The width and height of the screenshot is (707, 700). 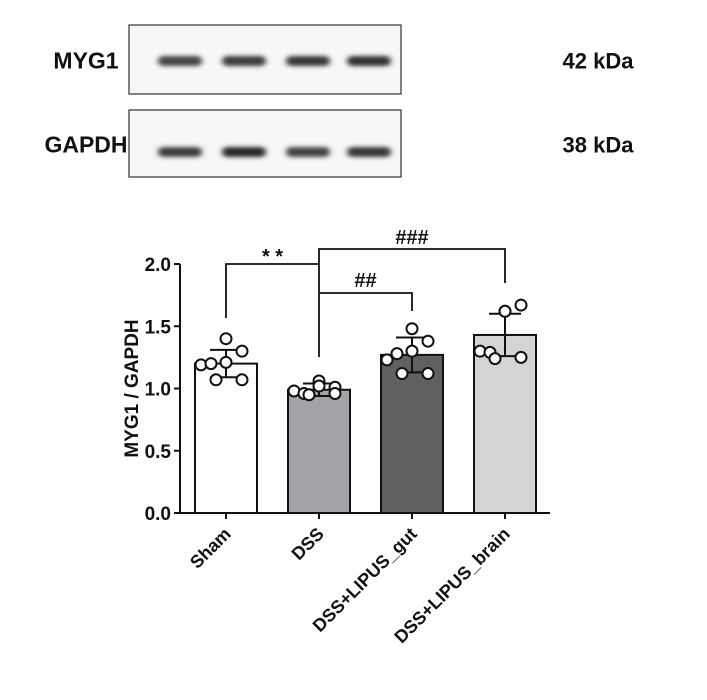 I want to click on significance-label: ##, so click(x=365, y=281).